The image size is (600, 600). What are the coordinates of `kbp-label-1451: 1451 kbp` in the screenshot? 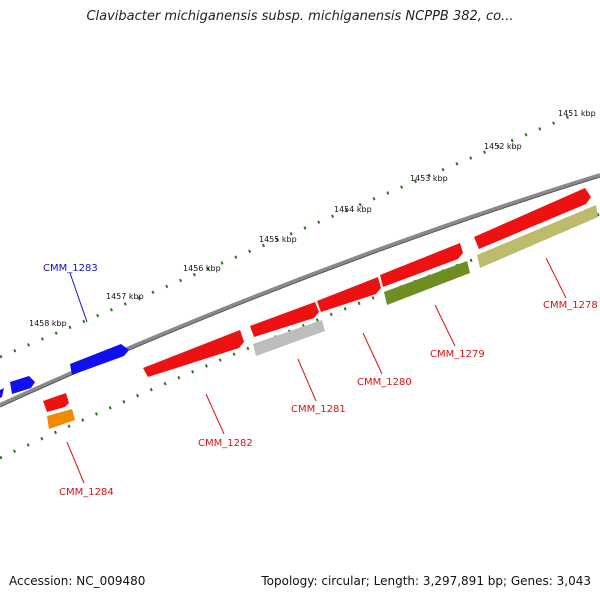 It's located at (577, 113).